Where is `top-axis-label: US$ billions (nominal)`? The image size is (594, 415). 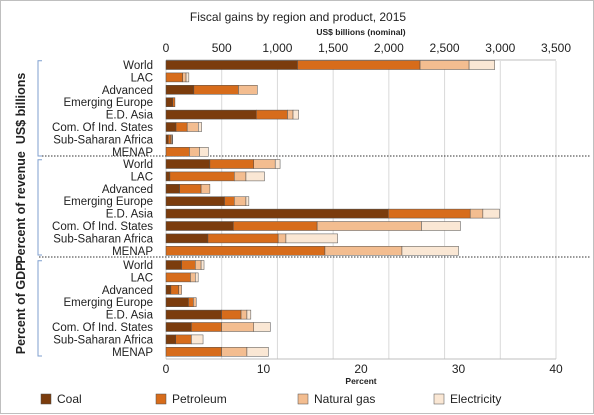 top-axis-label: US$ billions (nominal) is located at coordinates (360, 32).